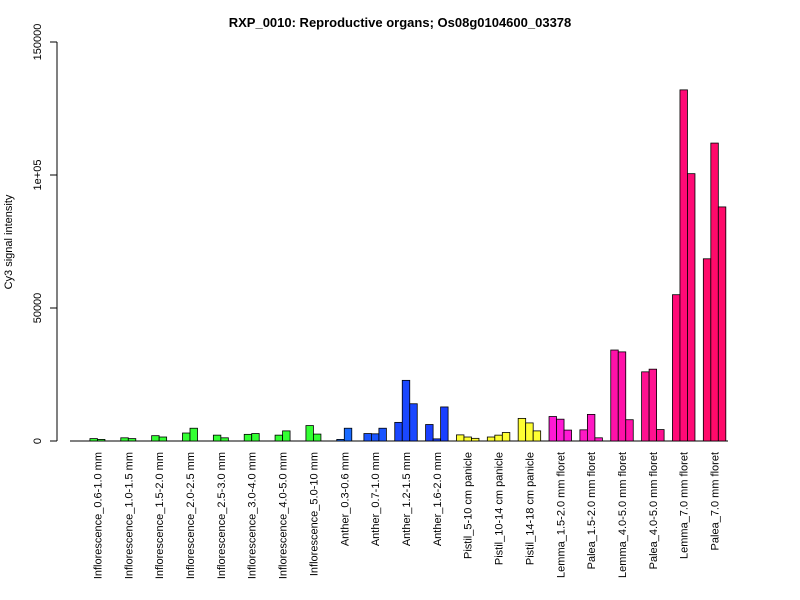  Describe the element at coordinates (222, 515) in the screenshot. I see `x-tick-label: Inflorescence_2.5-3.0 mm` at that location.